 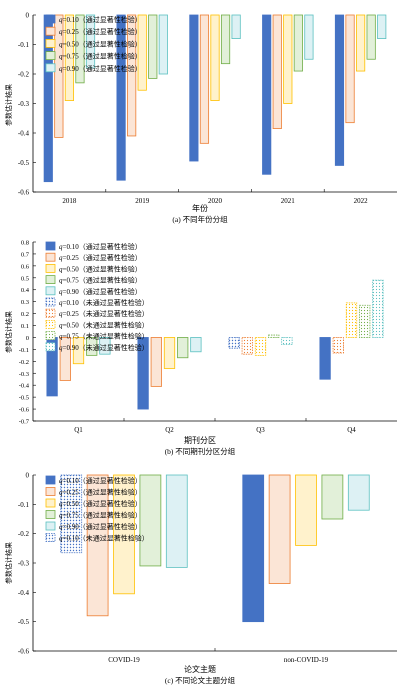 What do you see at coordinates (8, 332) in the screenshot?
I see `chart-b-ylabel: 参数估计结果` at bounding box center [8, 332].